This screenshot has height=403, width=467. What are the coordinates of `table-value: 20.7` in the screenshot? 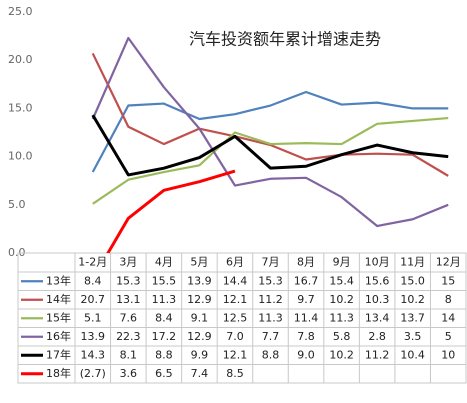 It's located at (93, 299).